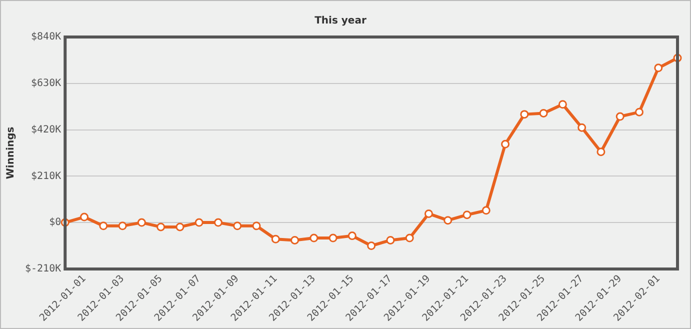 The height and width of the screenshot is (329, 691). I want to click on chart-title: This year, so click(340, 21).